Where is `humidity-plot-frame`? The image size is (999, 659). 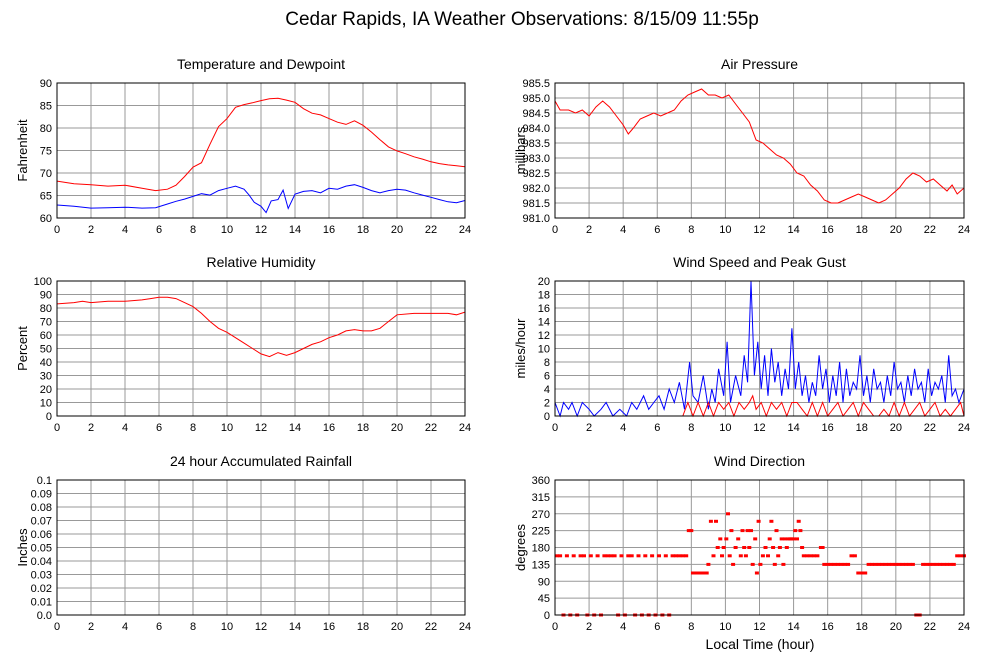 humidity-plot-frame is located at coordinates (261, 348).